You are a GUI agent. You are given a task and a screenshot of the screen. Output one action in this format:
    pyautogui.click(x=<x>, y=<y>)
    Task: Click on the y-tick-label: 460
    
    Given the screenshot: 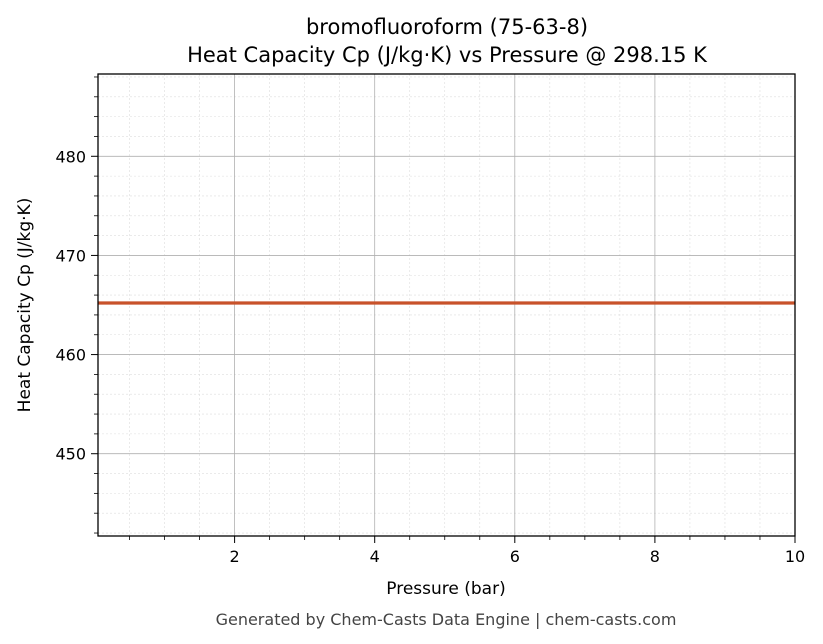 What is the action you would take?
    pyautogui.click(x=70, y=355)
    